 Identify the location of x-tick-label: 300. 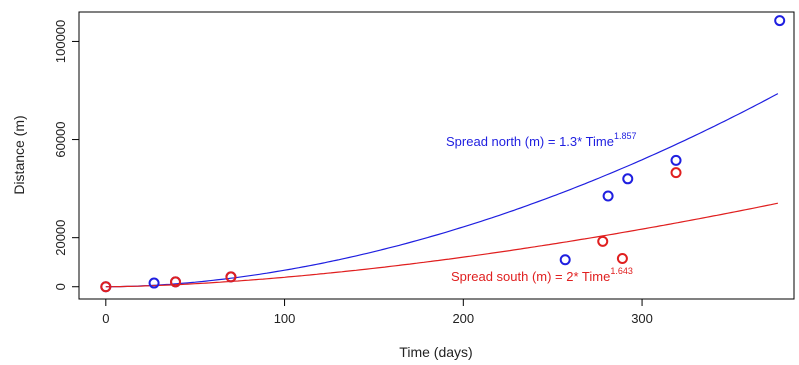
(642, 318).